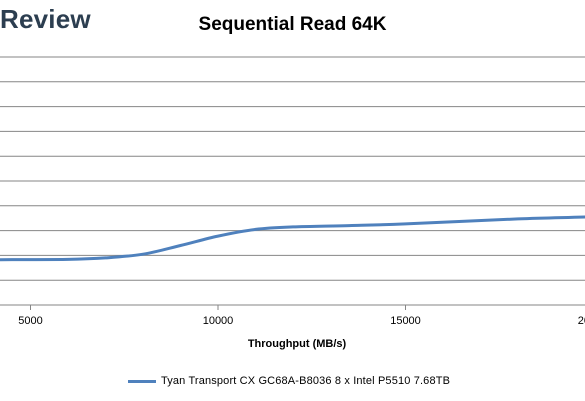 Image resolution: width=585 pixels, height=401 pixels. I want to click on x-tick-label: 5000, so click(30, 321).